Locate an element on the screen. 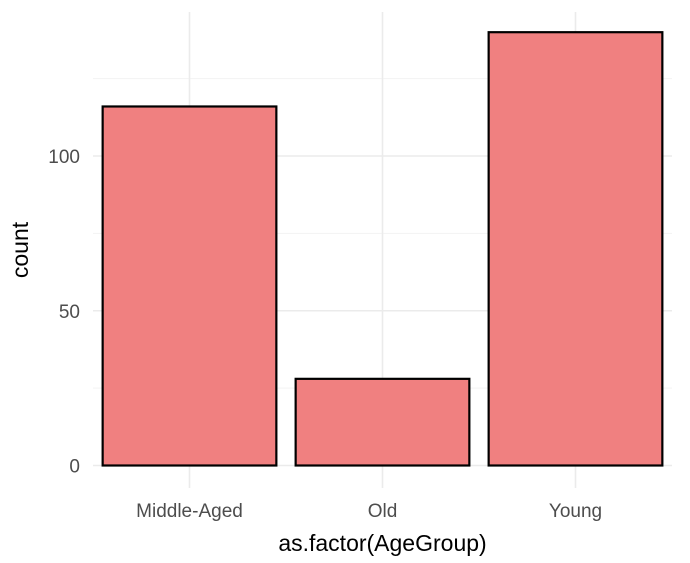  y-tick-label: 0 is located at coordinates (74, 467).